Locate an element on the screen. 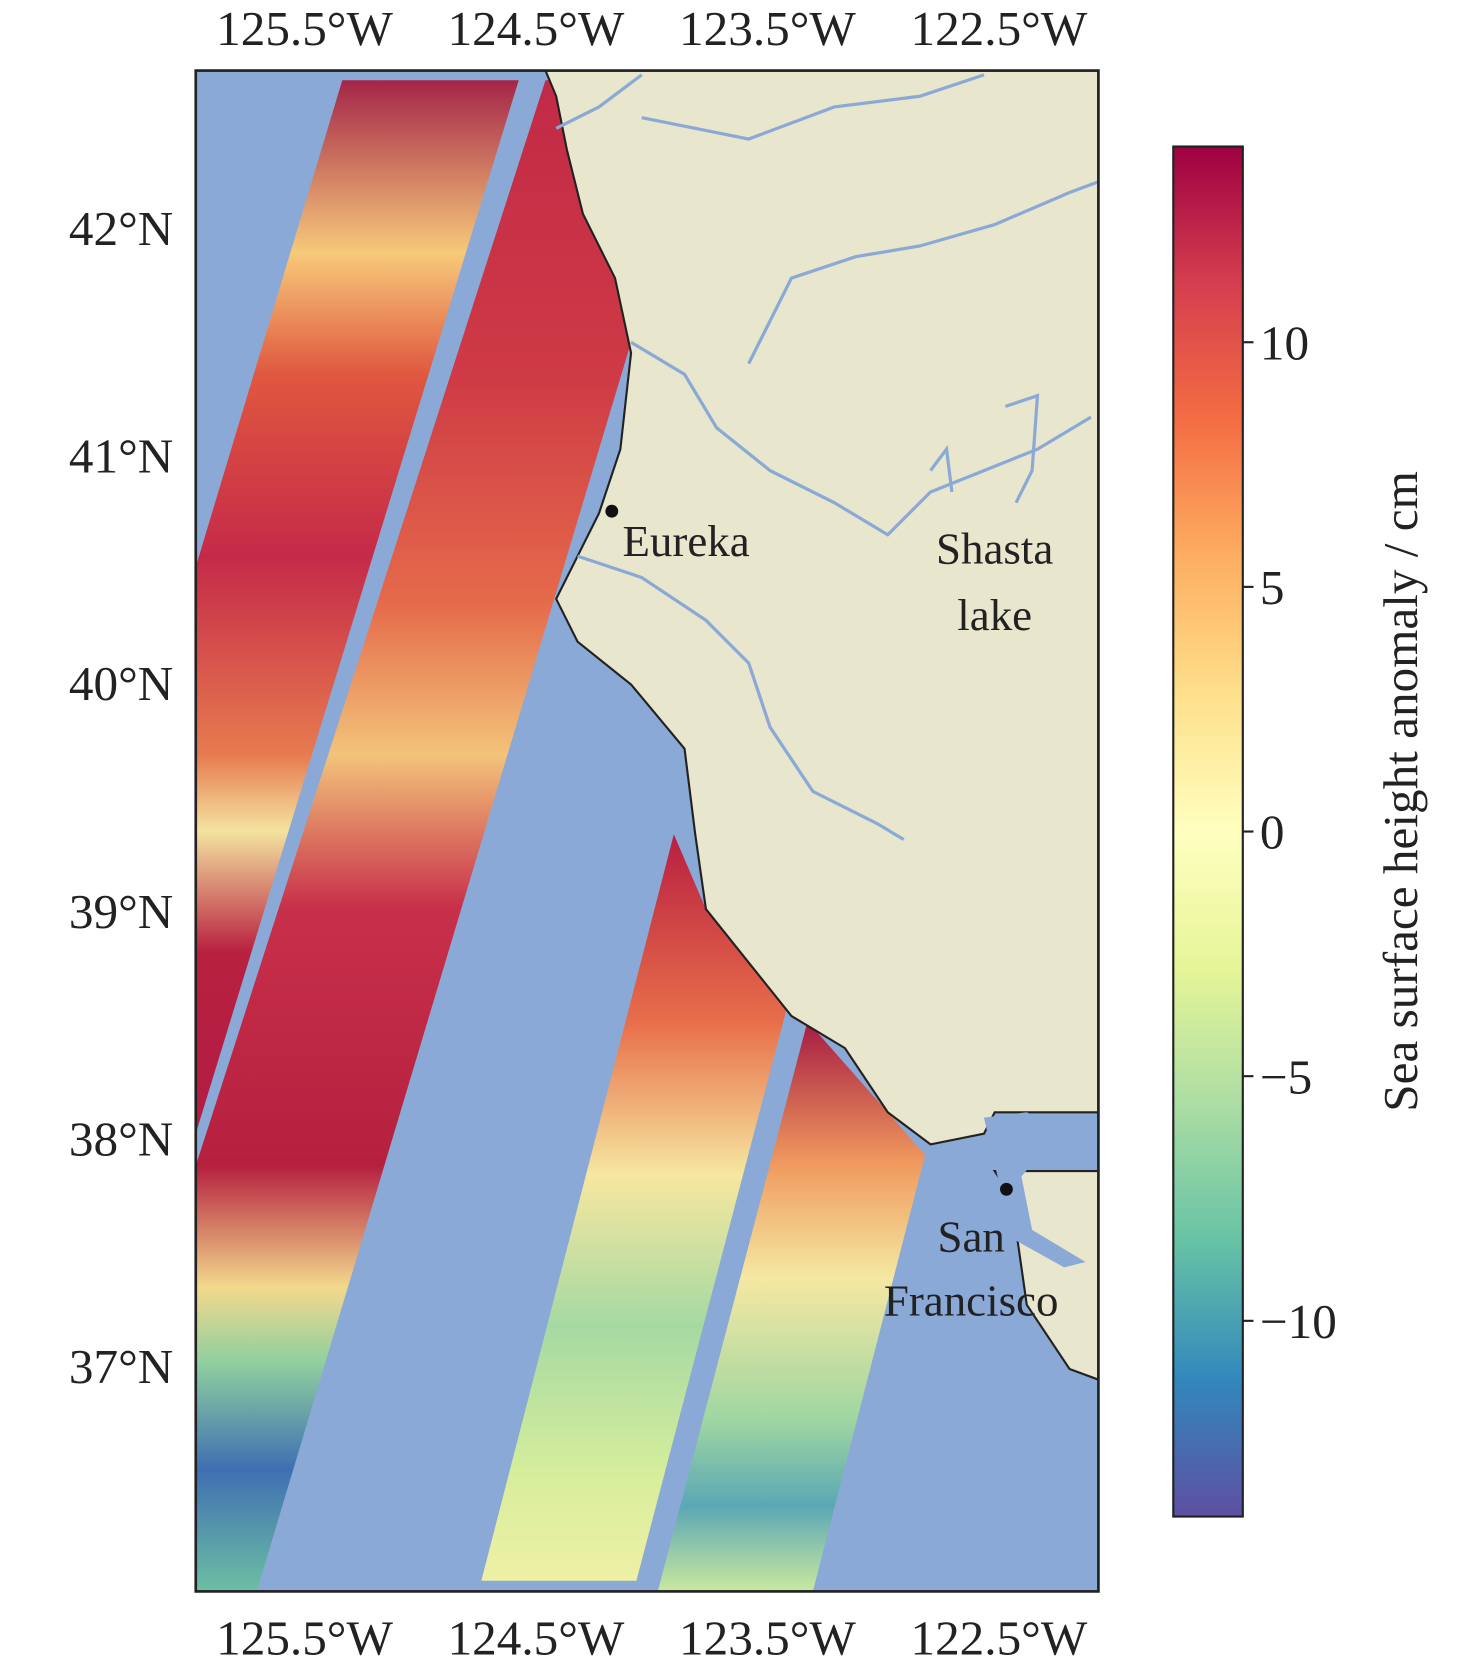 The height and width of the screenshot is (1662, 1476). colorbar-tick-label: 10 is located at coordinates (1284, 342).